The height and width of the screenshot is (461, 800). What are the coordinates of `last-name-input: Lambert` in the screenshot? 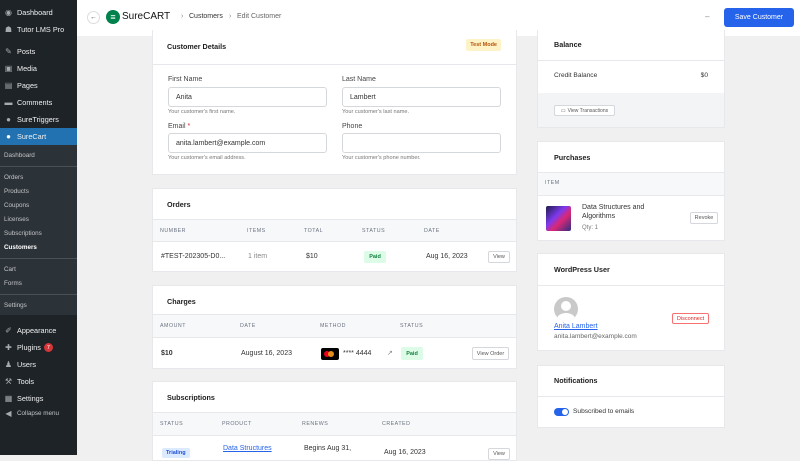 It's located at (421, 97).